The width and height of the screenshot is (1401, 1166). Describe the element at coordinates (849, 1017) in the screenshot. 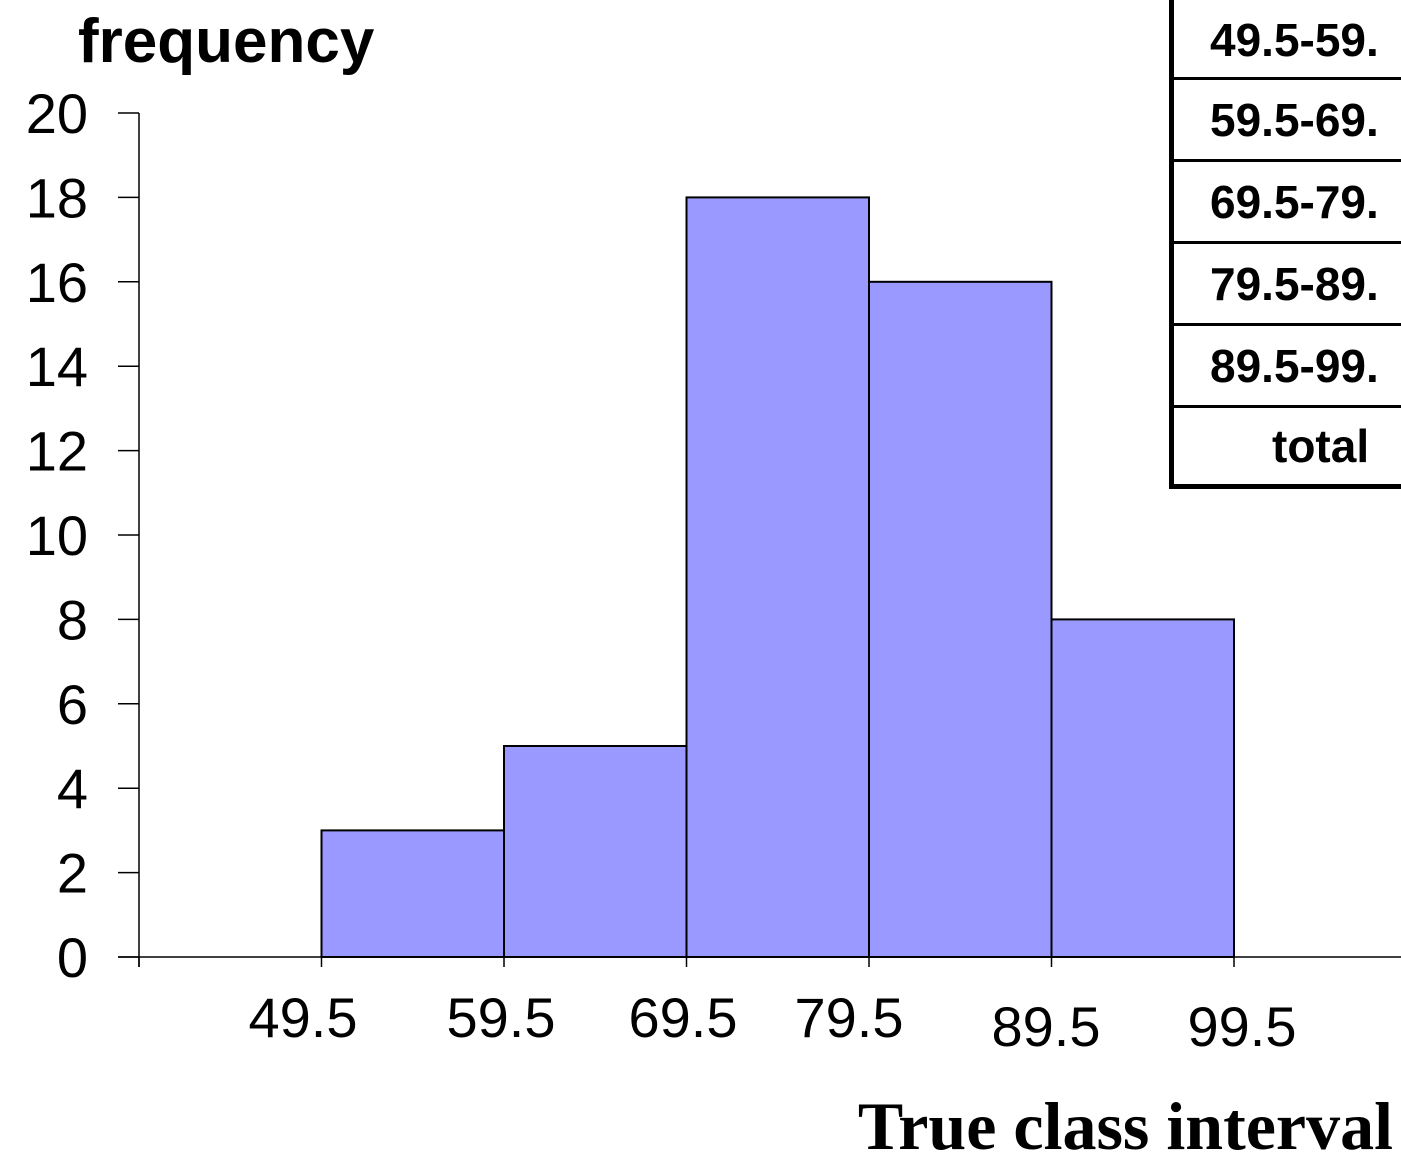

I see `x-tick-label: 79.5` at that location.